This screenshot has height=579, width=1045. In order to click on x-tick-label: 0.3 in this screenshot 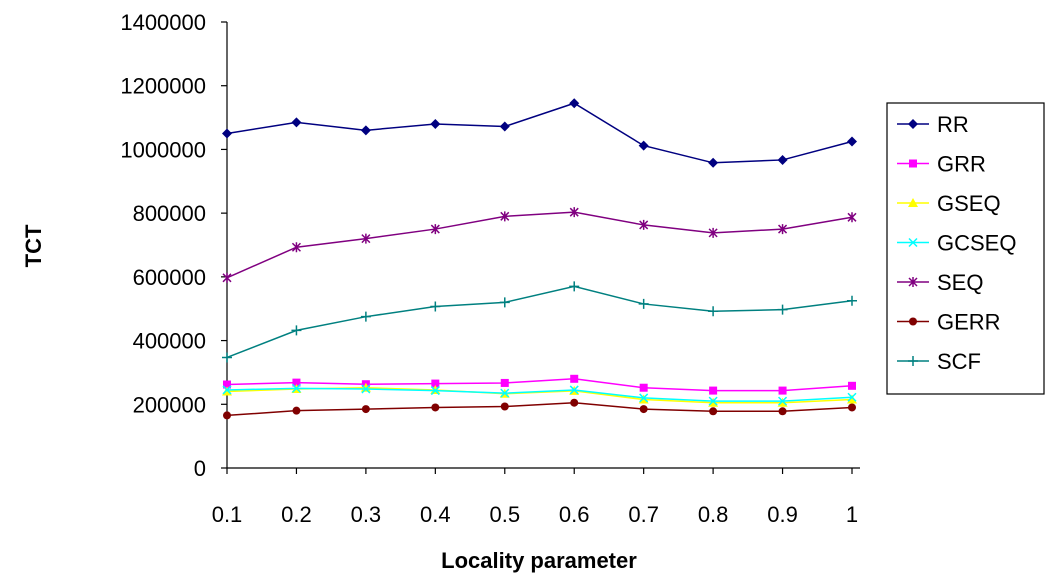, I will do `click(366, 514)`.